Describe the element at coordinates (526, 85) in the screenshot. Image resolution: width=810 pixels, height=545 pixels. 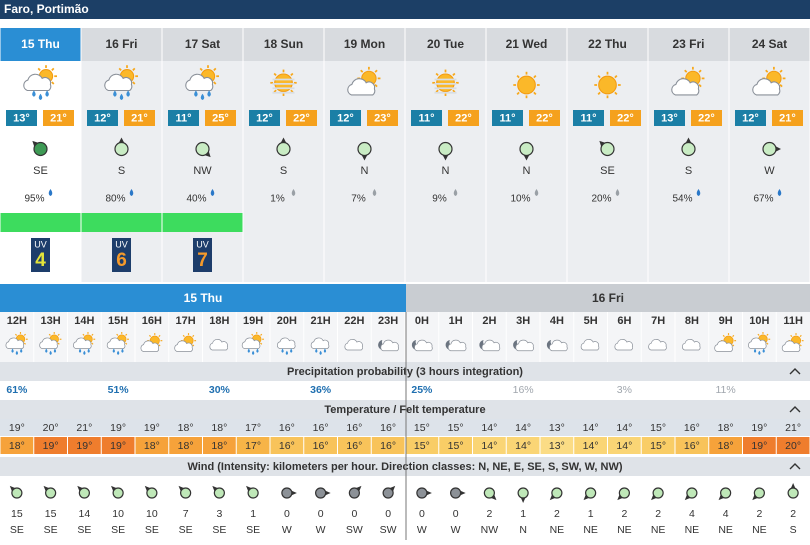
I see `sun` at that location.